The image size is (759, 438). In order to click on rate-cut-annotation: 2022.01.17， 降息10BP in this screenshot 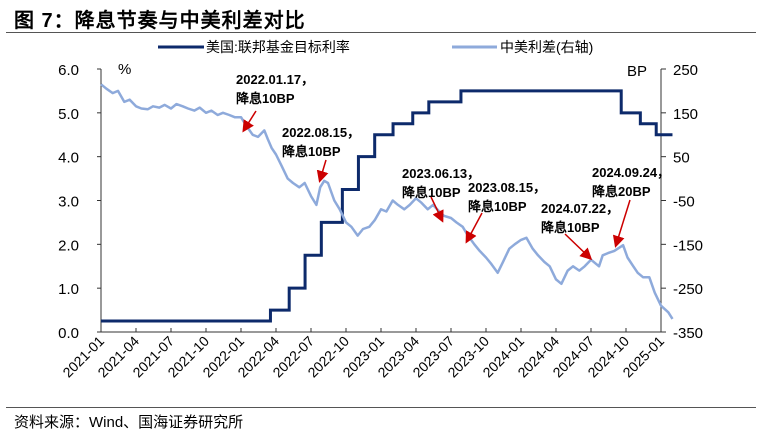, I will do `click(275, 102)`.